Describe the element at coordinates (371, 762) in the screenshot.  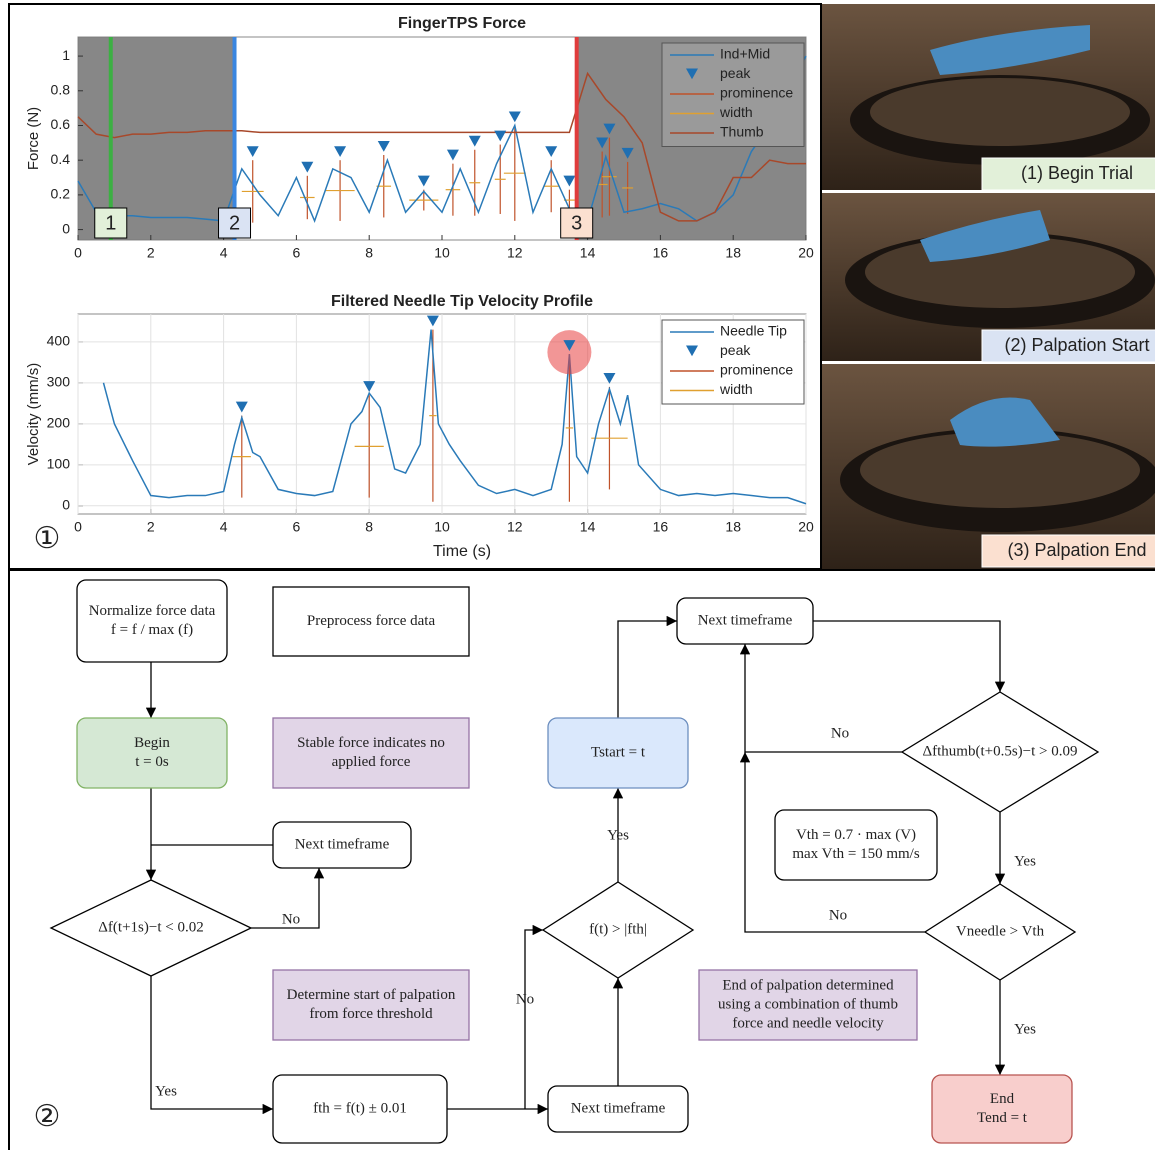
I see `node-label: applied force` at that location.